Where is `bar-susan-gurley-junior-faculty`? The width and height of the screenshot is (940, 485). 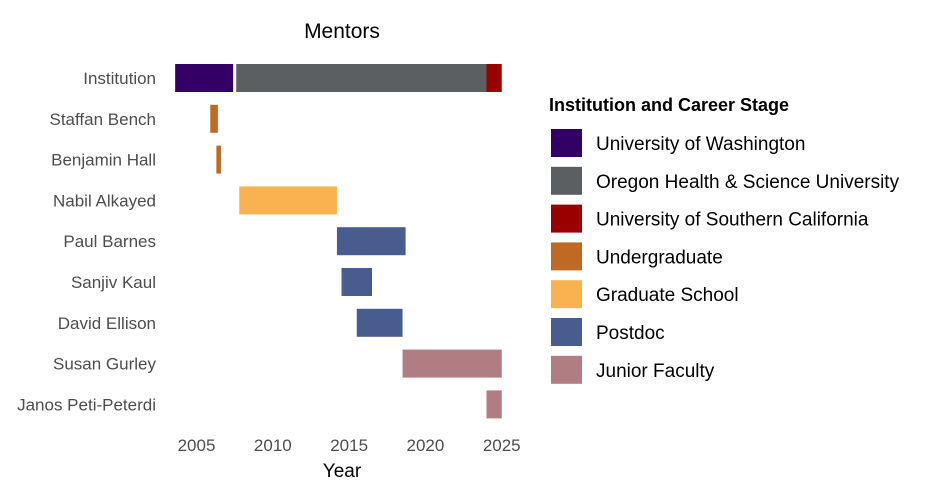
bar-susan-gurley-junior-faculty is located at coordinates (452, 363).